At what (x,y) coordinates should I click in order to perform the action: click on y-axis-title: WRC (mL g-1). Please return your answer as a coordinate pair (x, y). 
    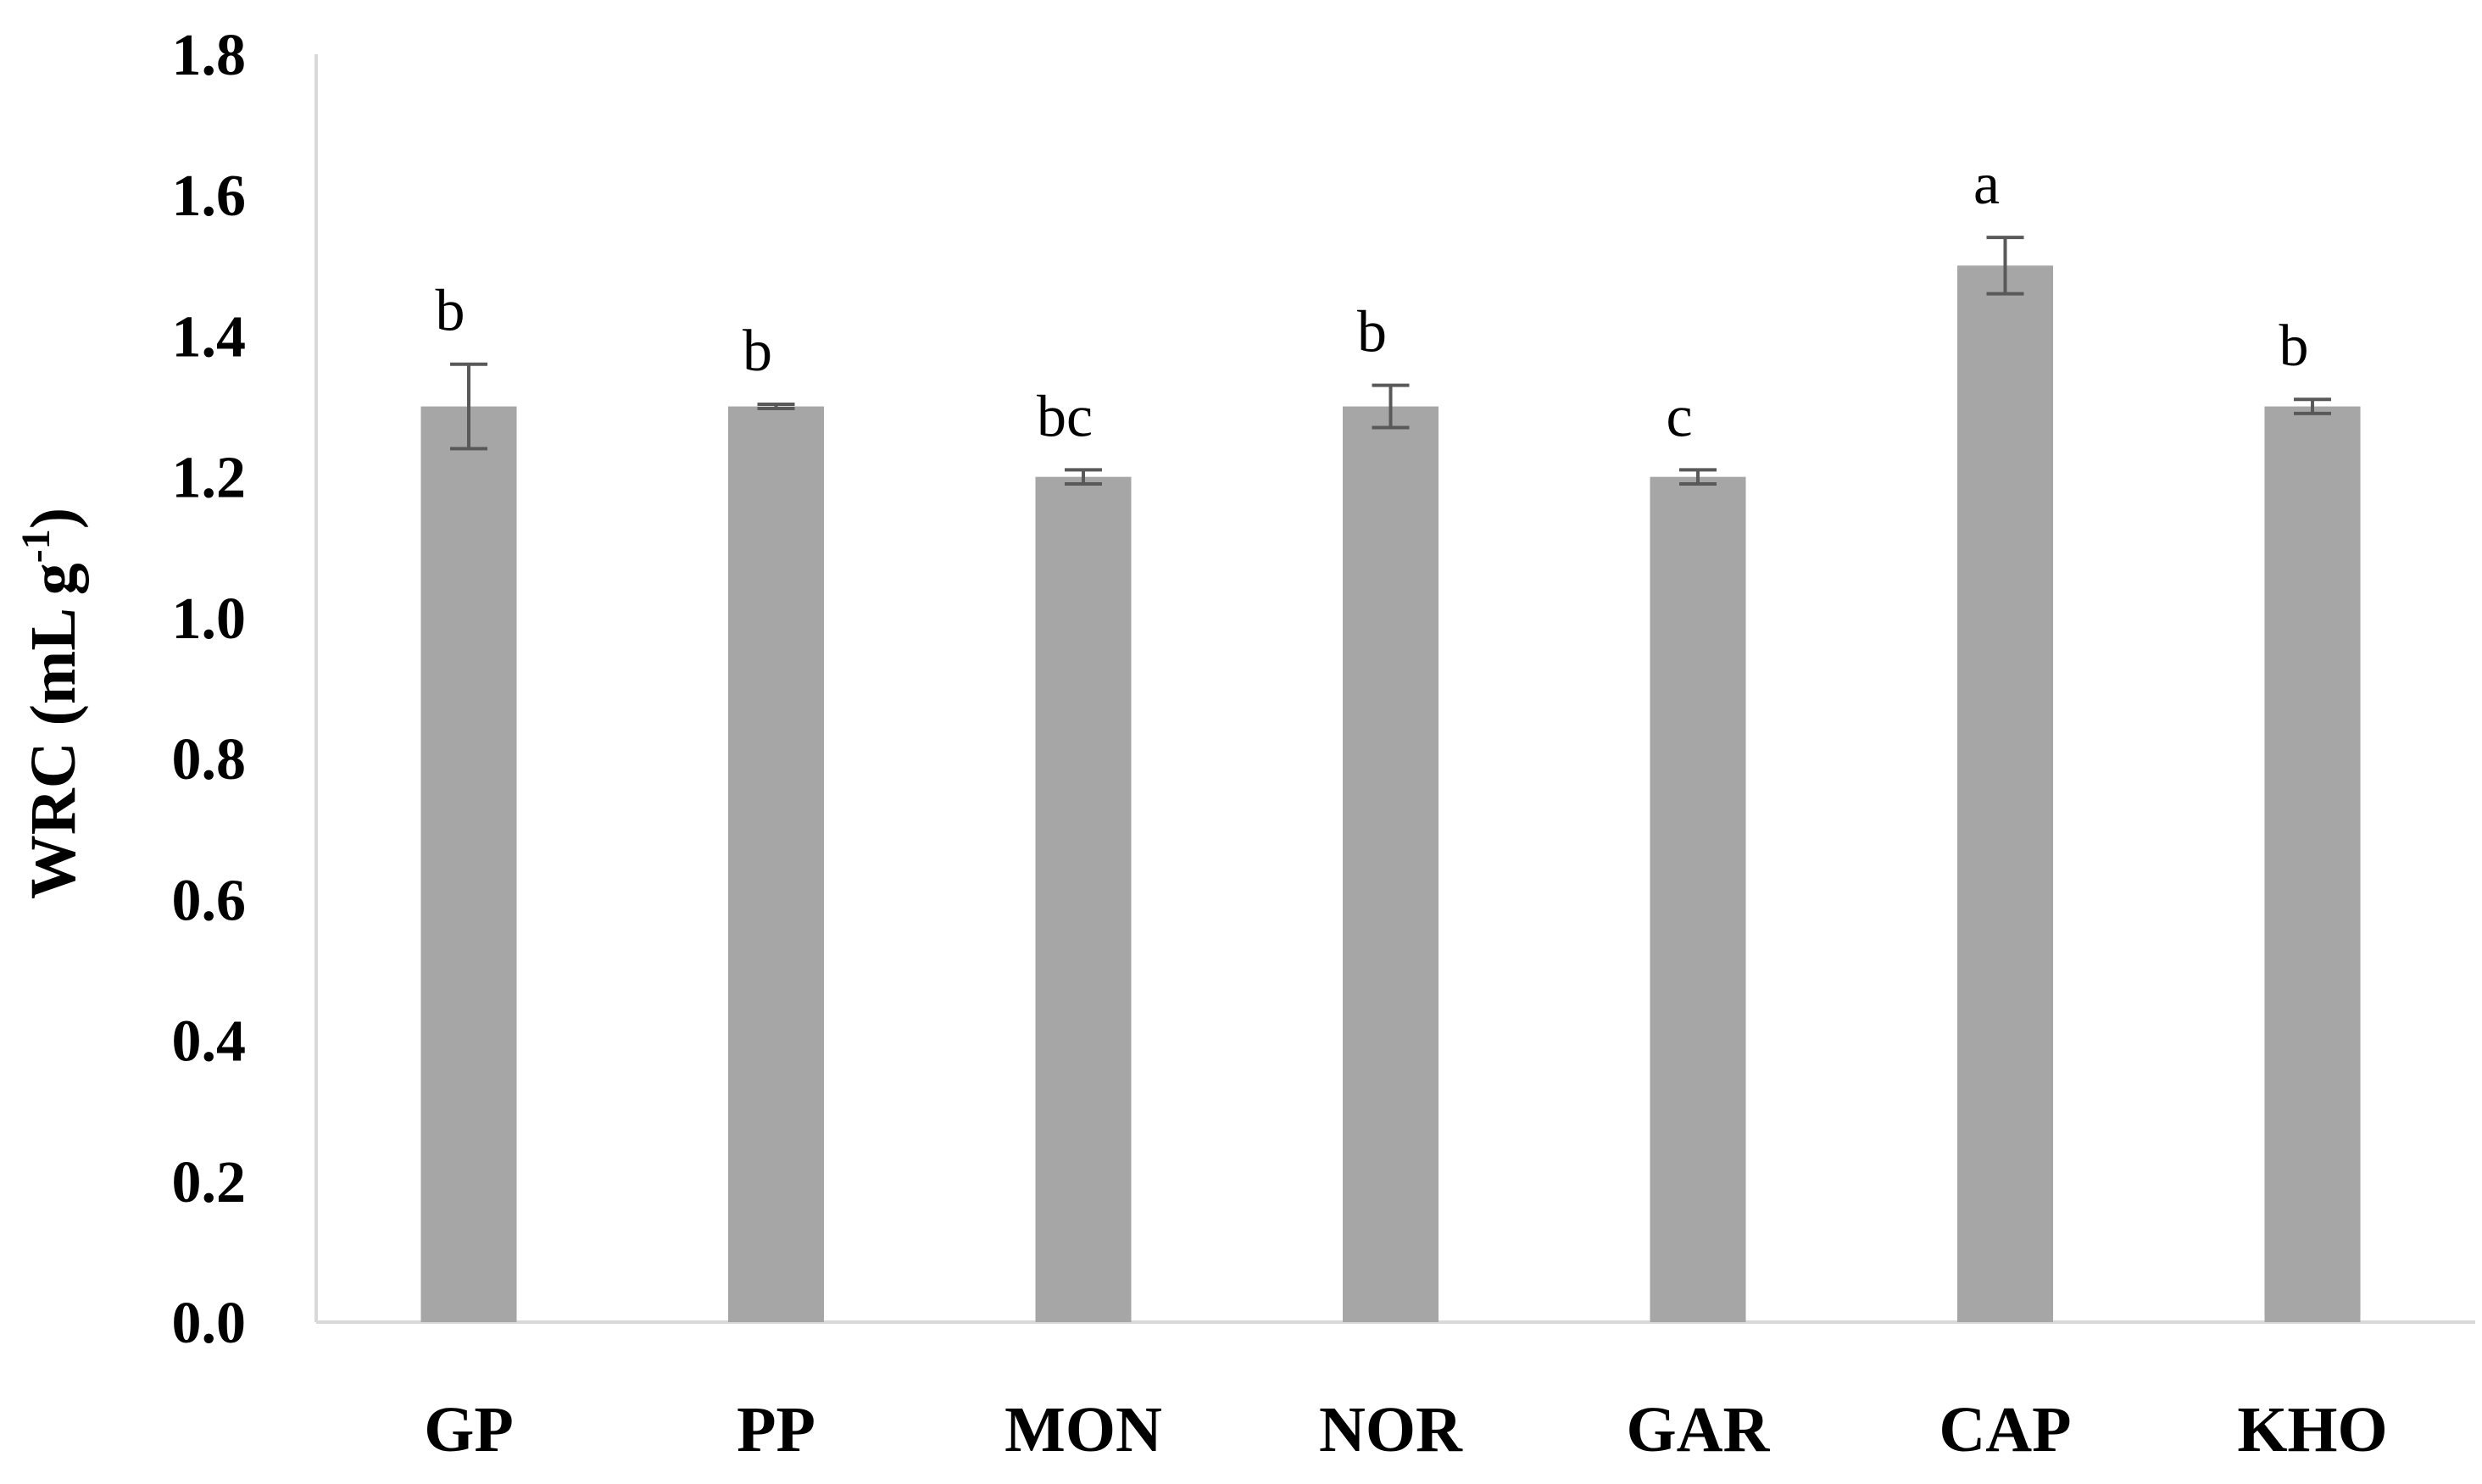
    Looking at the image, I should click on (51, 704).